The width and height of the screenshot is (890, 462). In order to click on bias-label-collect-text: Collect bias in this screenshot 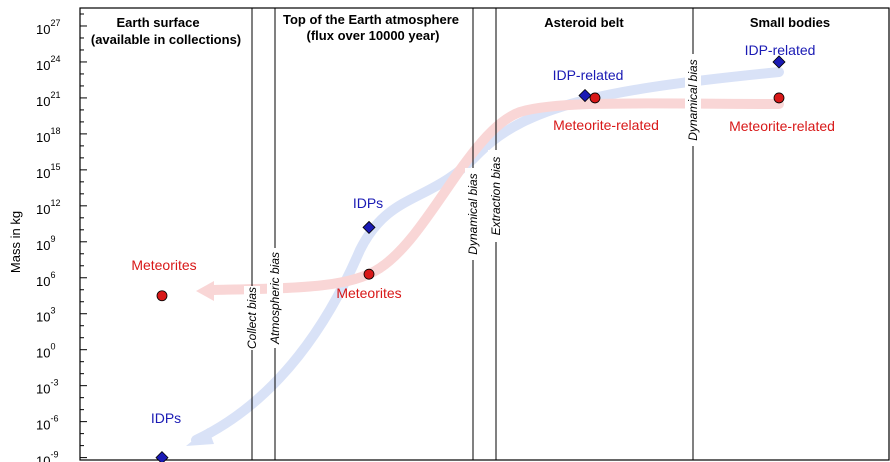, I will do `click(252, 318)`.